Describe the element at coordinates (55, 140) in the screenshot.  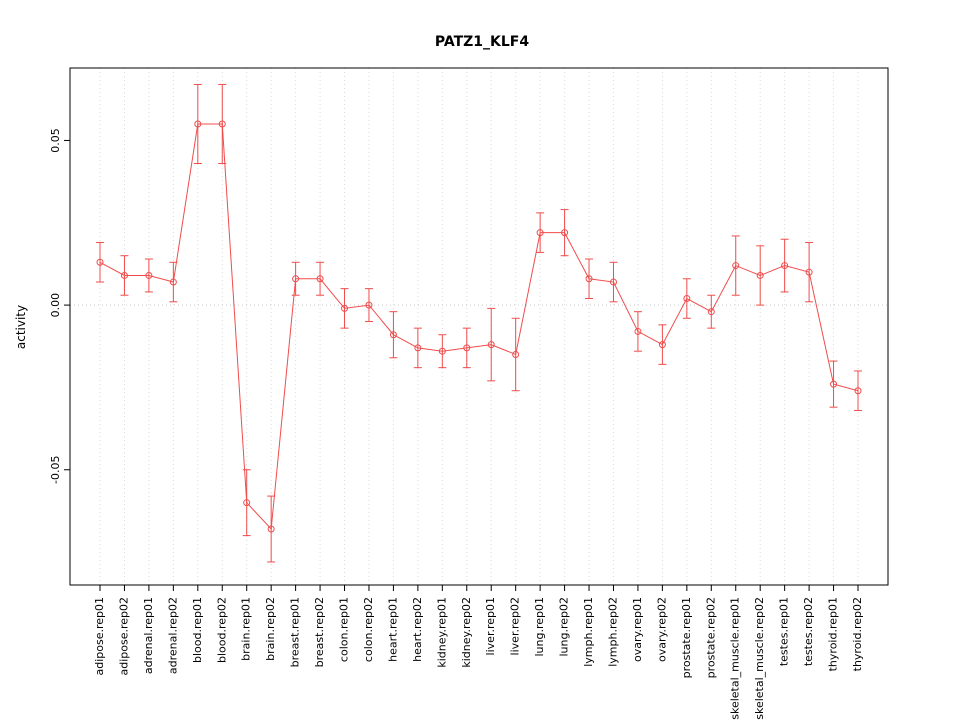
I see `y-tick-label: 0.05` at that location.